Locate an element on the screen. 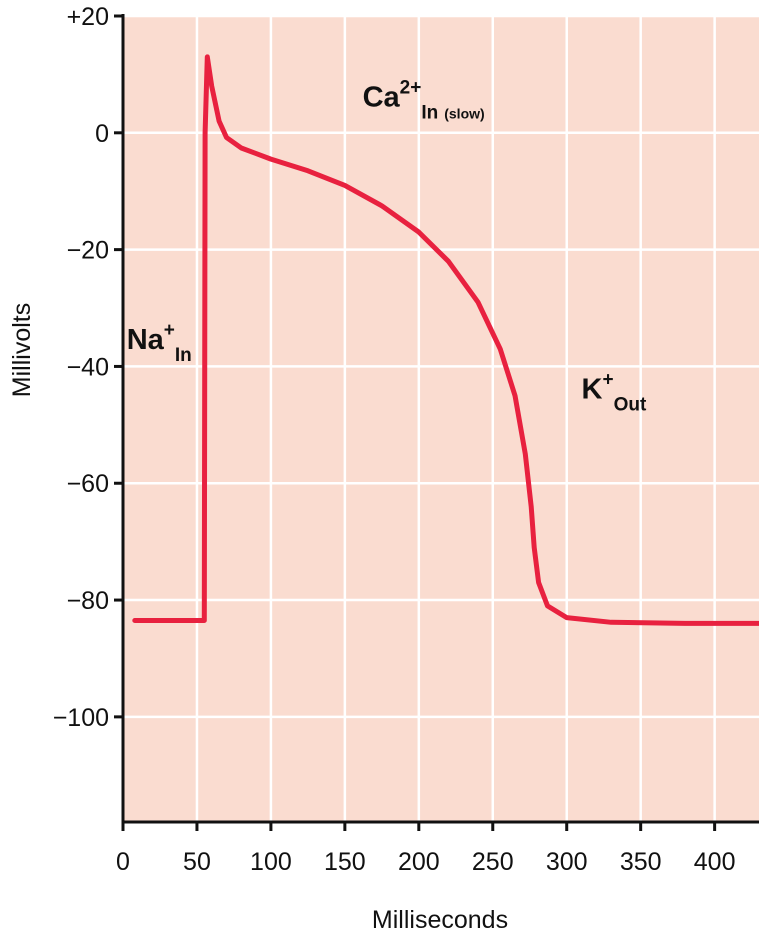  x-tick-label: 150 is located at coordinates (345, 862).